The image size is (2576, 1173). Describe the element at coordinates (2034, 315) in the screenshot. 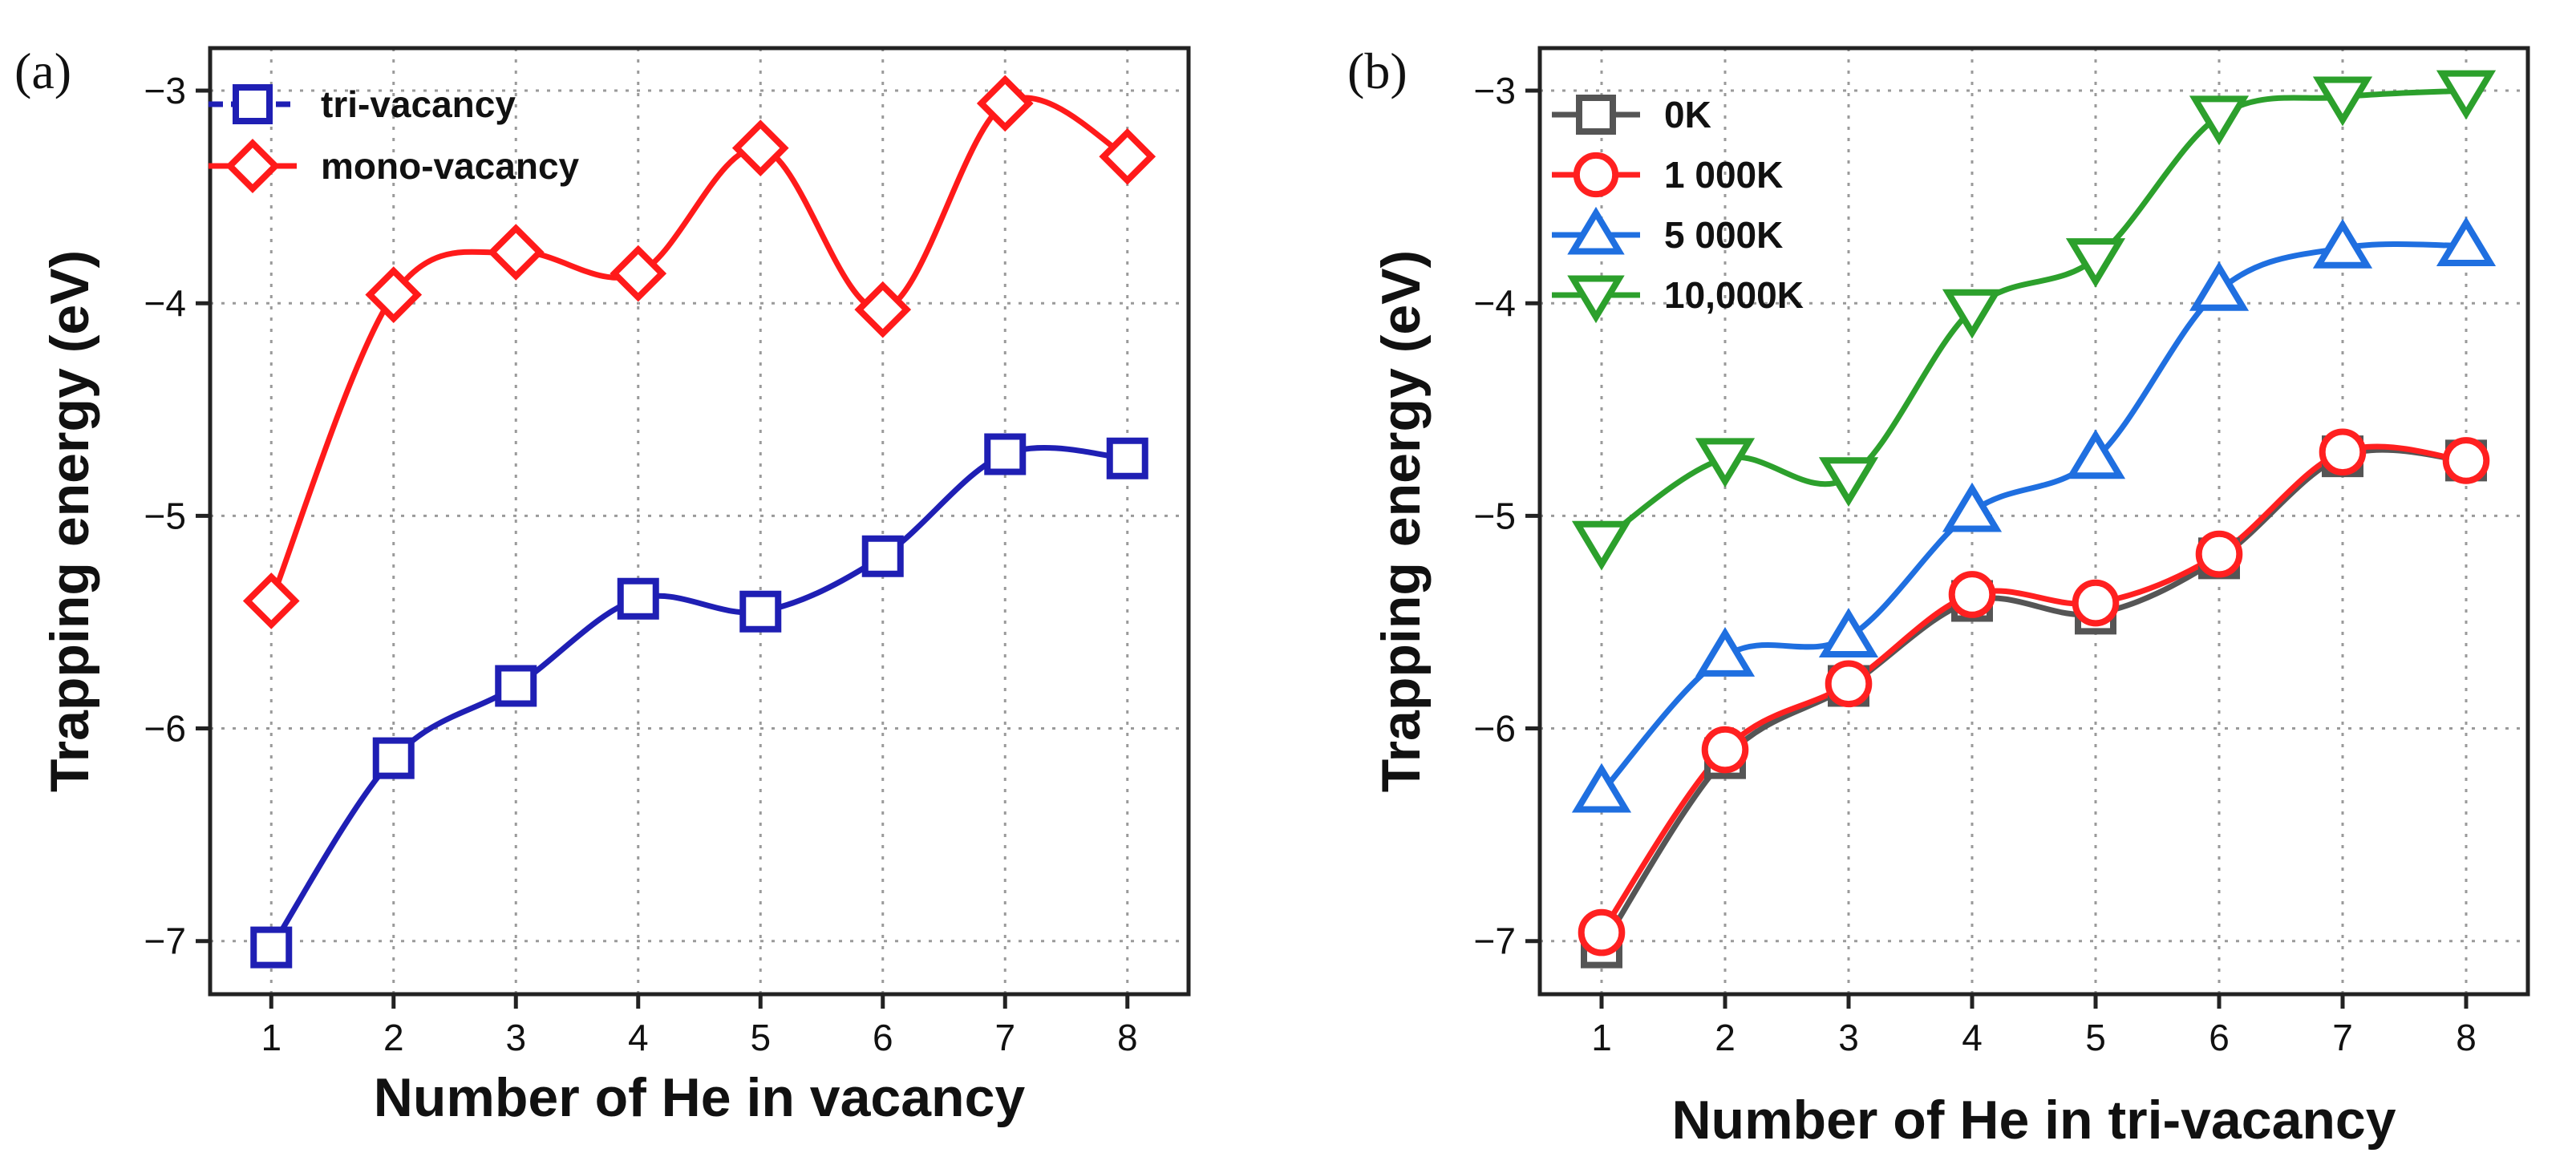

I see `series-line-10-000k` at that location.